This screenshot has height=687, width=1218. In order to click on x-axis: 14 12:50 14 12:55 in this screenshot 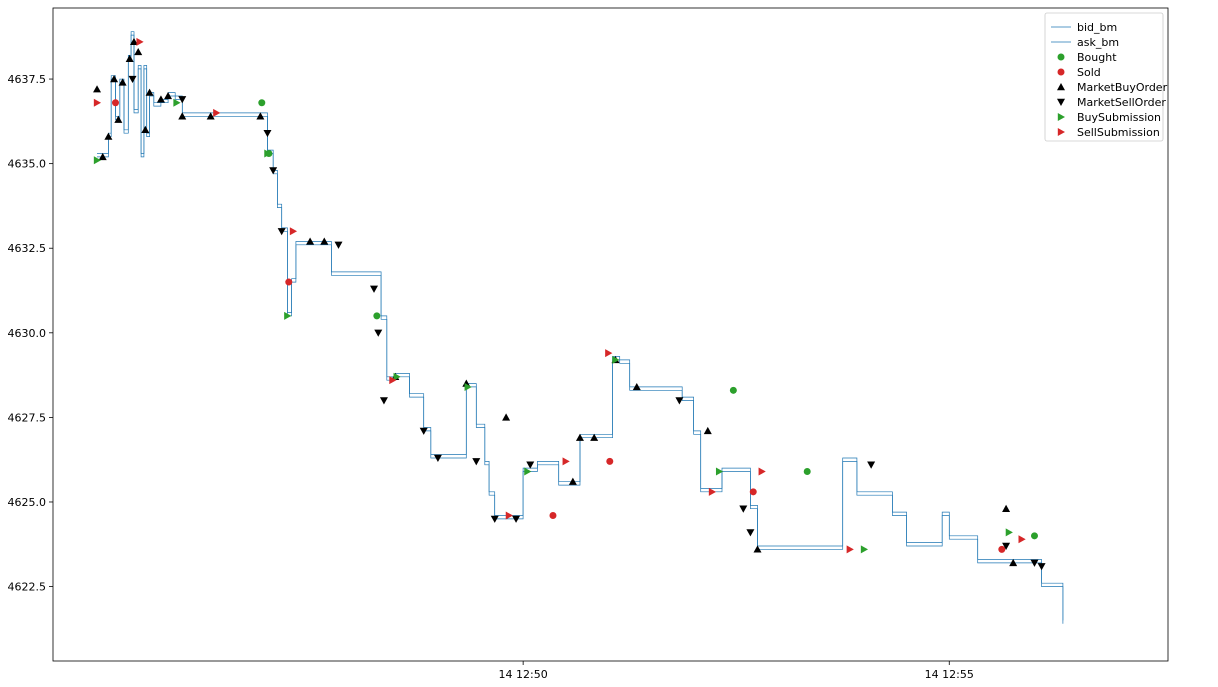, I will do `click(736, 671)`.